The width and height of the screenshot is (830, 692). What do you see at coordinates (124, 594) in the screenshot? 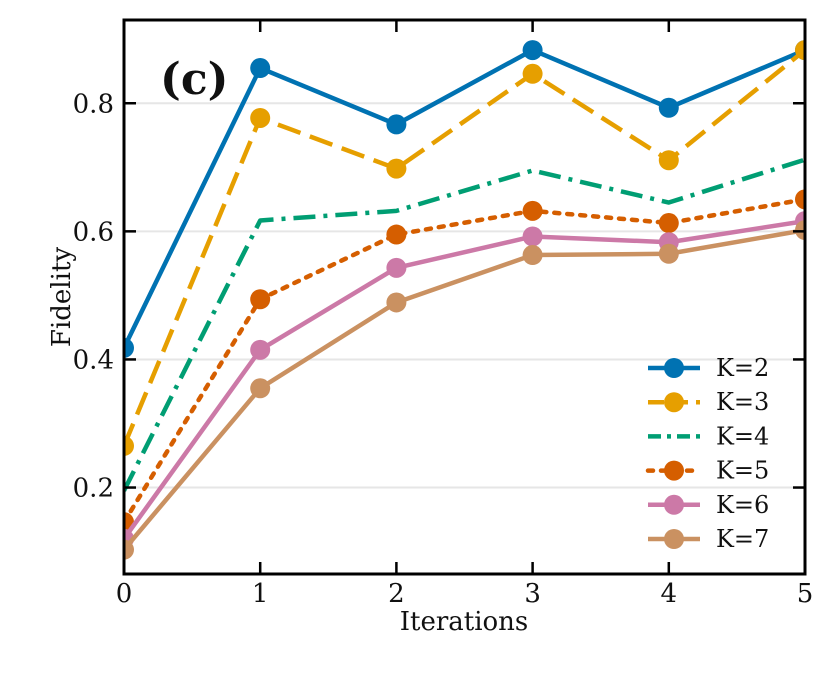
I see `x-tick-label-0: 0` at bounding box center [124, 594].